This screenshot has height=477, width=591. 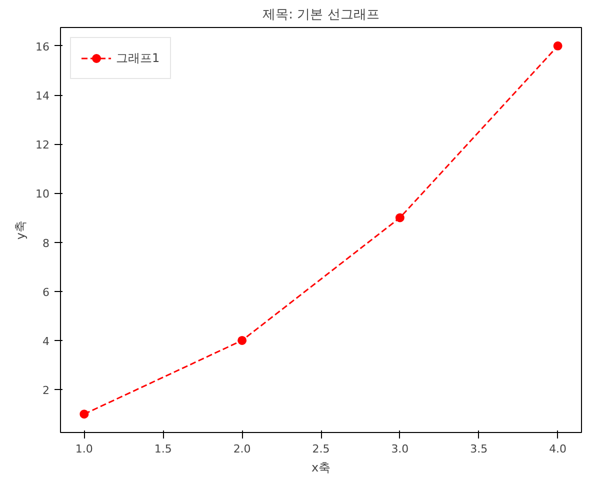 What do you see at coordinates (46, 243) in the screenshot?
I see `y-tick-label: 8` at bounding box center [46, 243].